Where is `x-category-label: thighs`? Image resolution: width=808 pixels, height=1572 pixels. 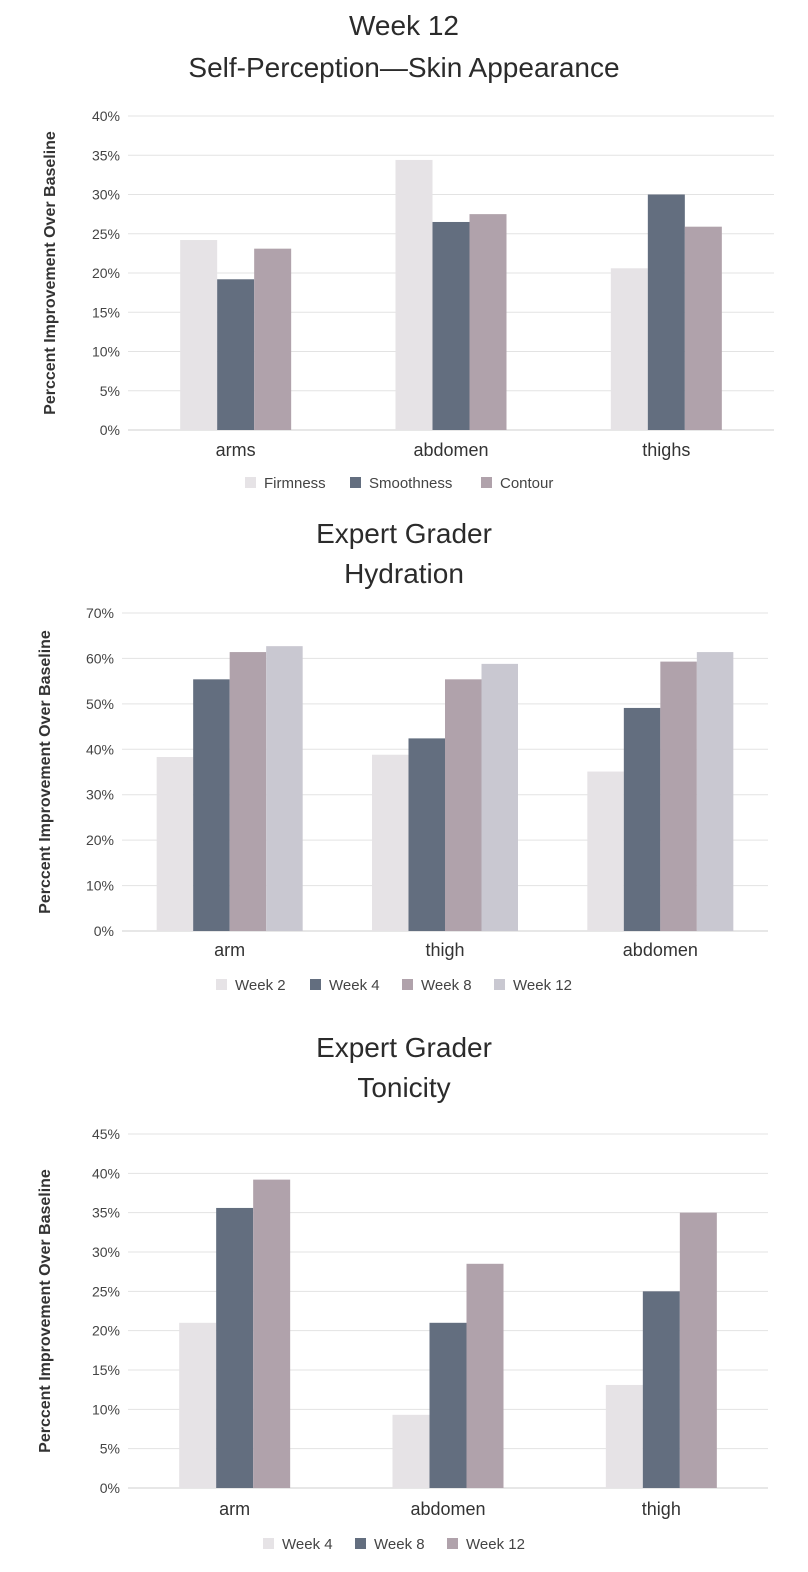 x-category-label: thighs is located at coordinates (666, 450).